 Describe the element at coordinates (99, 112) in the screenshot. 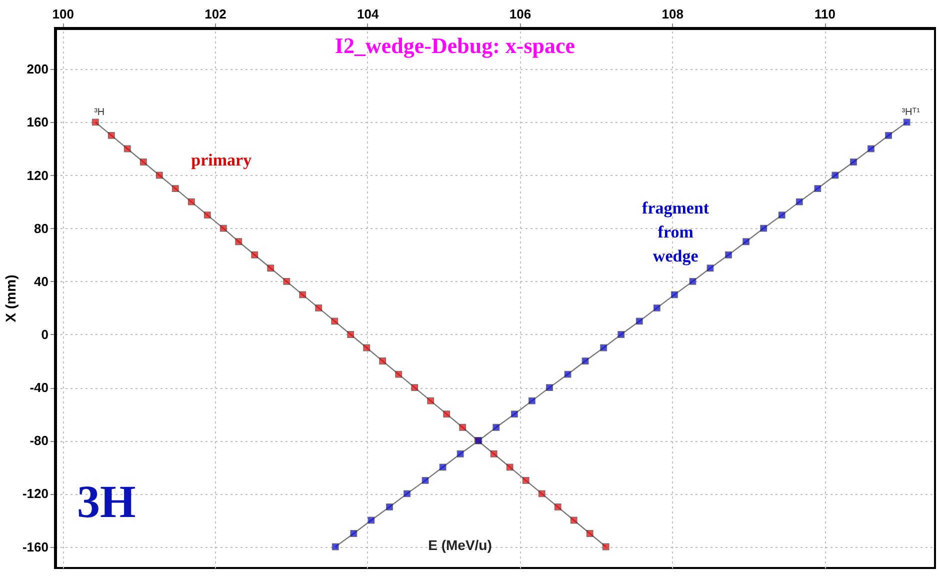

I see `annotation: ³H` at that location.